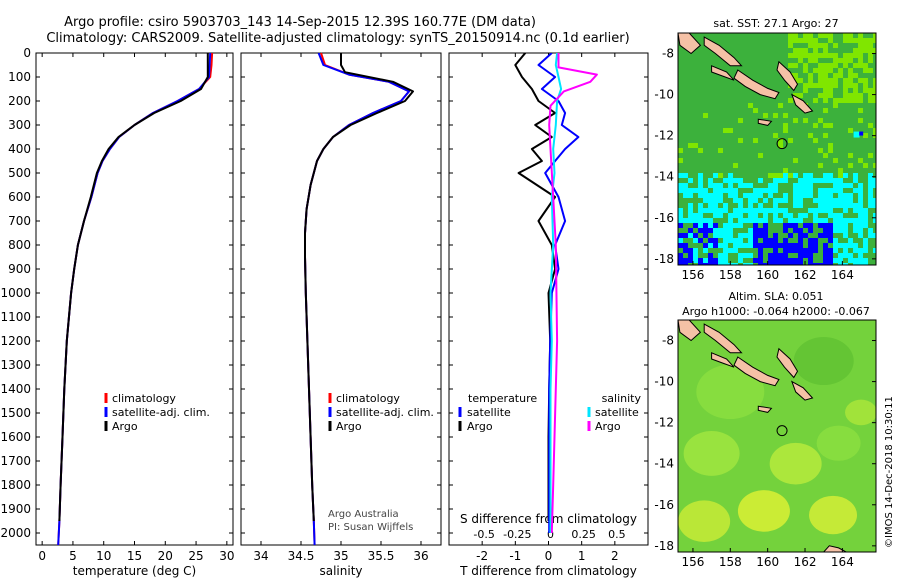 The height and width of the screenshot is (580, 900). I want to click on map-x-tick-label: 156, so click(692, 562).